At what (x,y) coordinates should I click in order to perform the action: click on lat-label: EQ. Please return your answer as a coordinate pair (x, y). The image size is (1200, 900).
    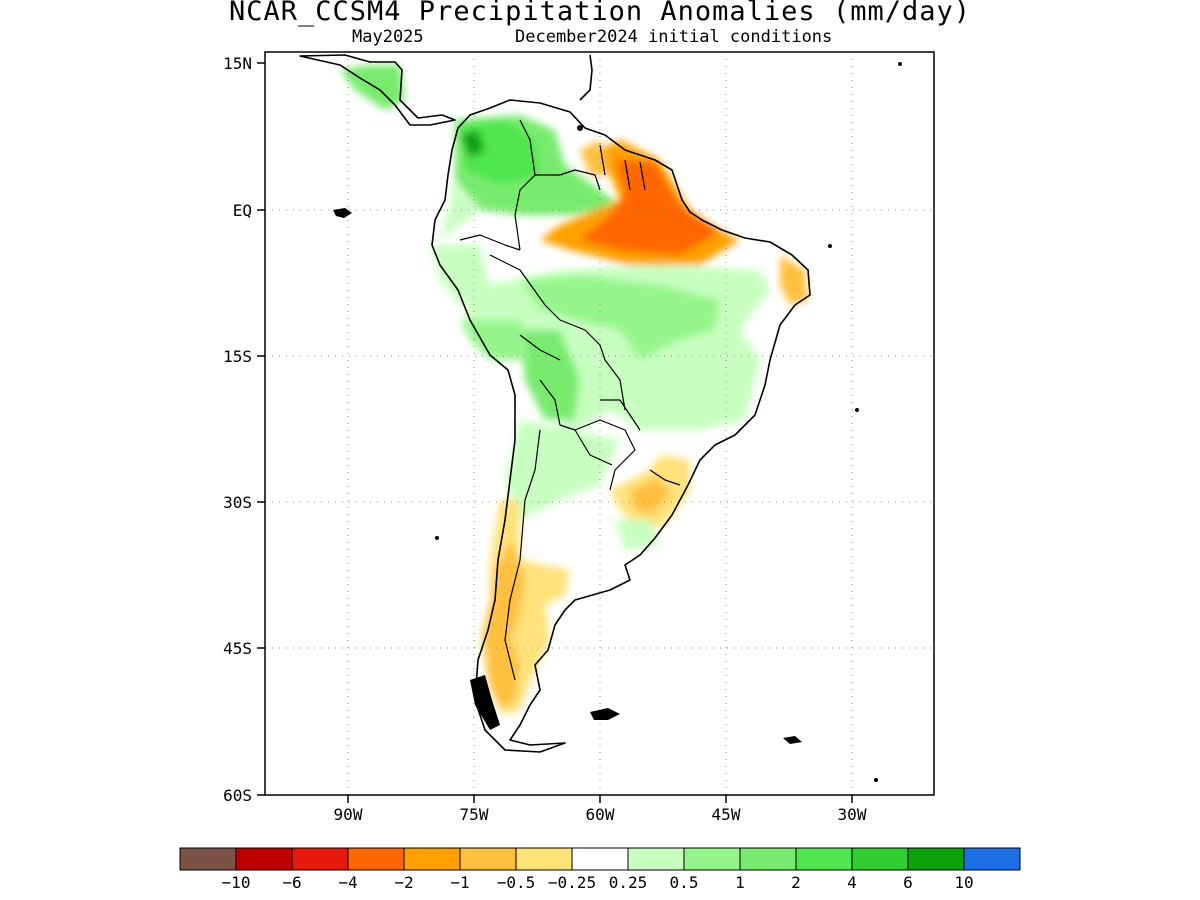
    Looking at the image, I should click on (242, 210).